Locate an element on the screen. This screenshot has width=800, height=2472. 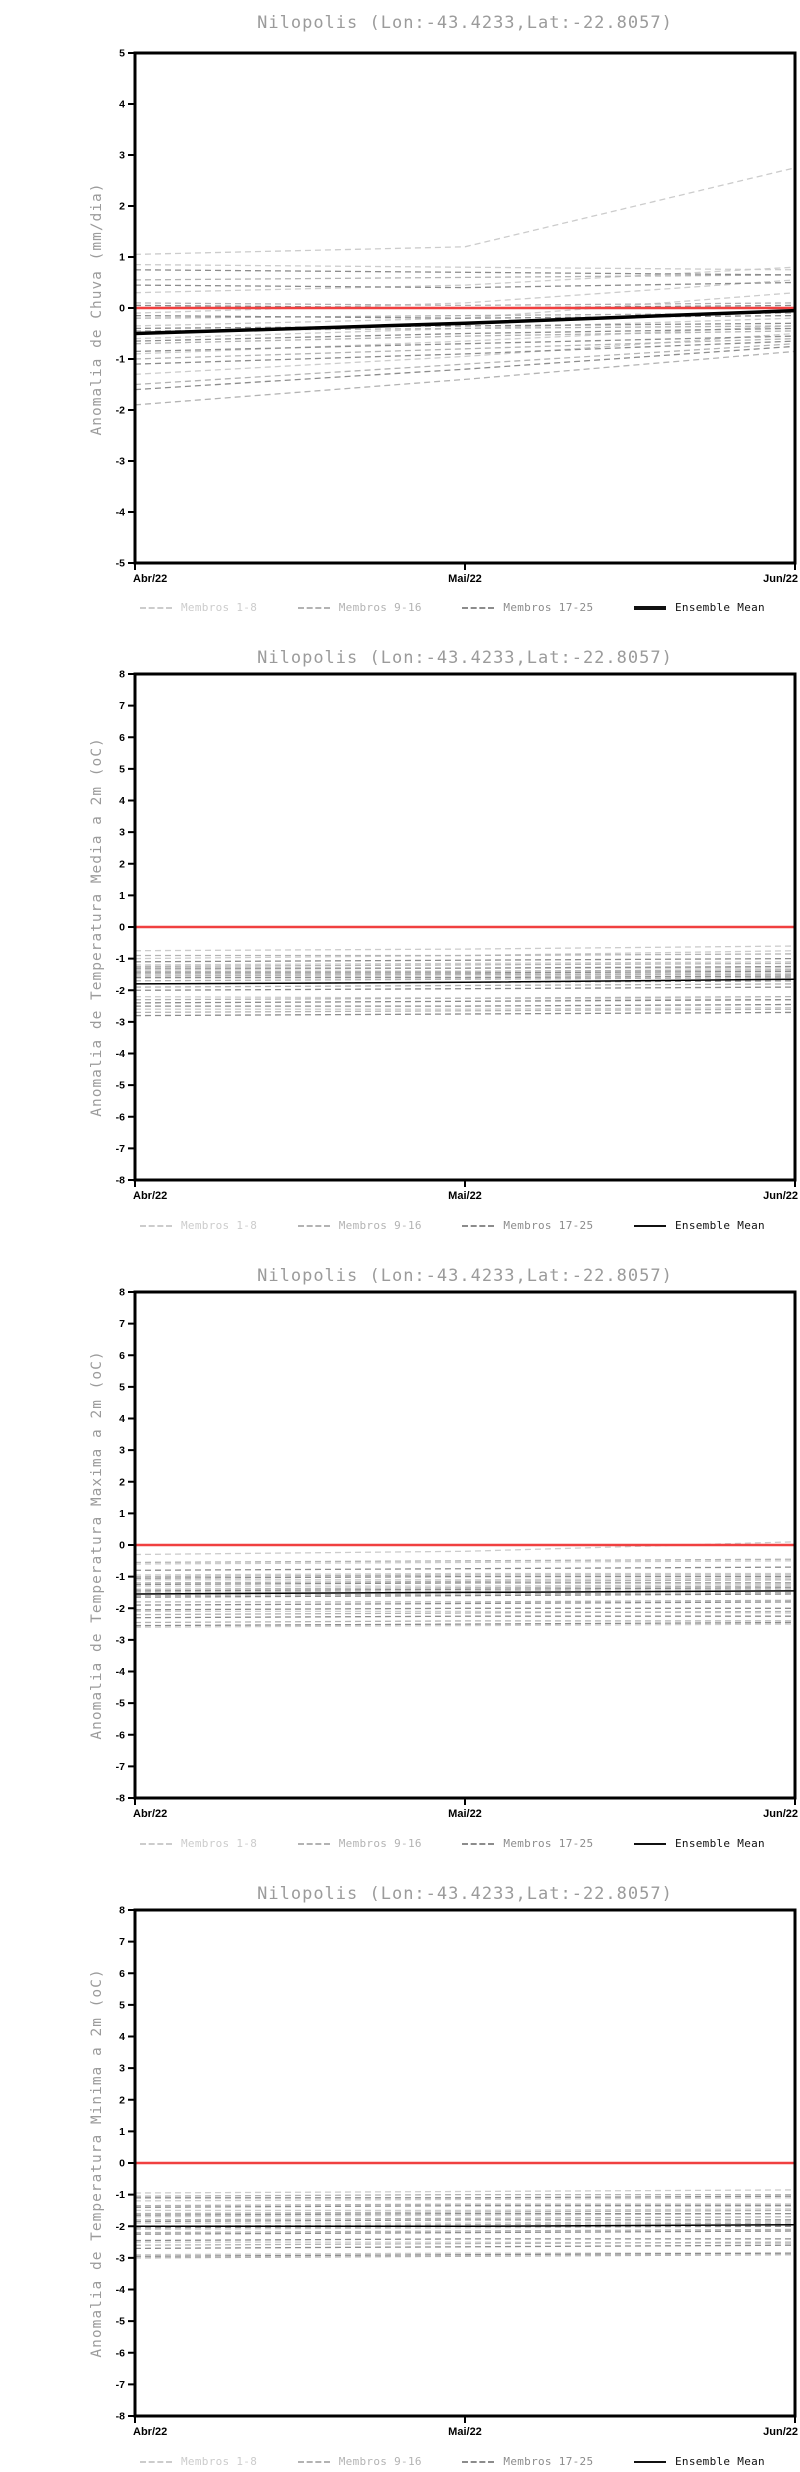
y-tick-label: -6 is located at coordinates (120, 2353).